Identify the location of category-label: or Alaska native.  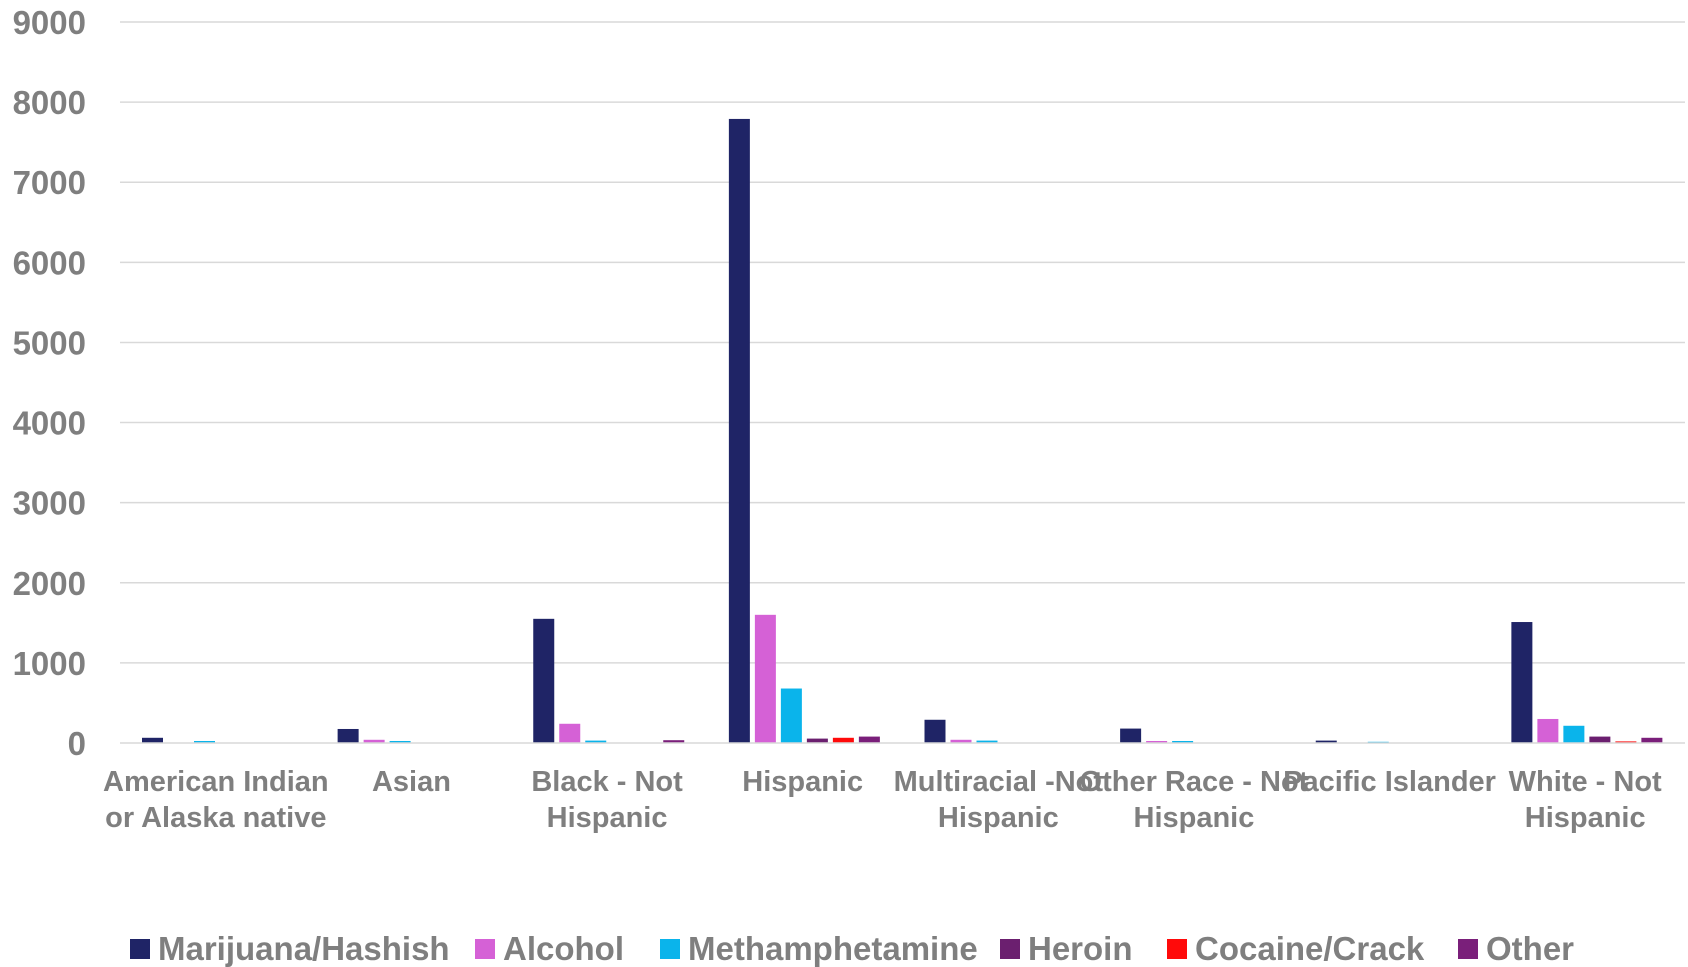
(215, 818).